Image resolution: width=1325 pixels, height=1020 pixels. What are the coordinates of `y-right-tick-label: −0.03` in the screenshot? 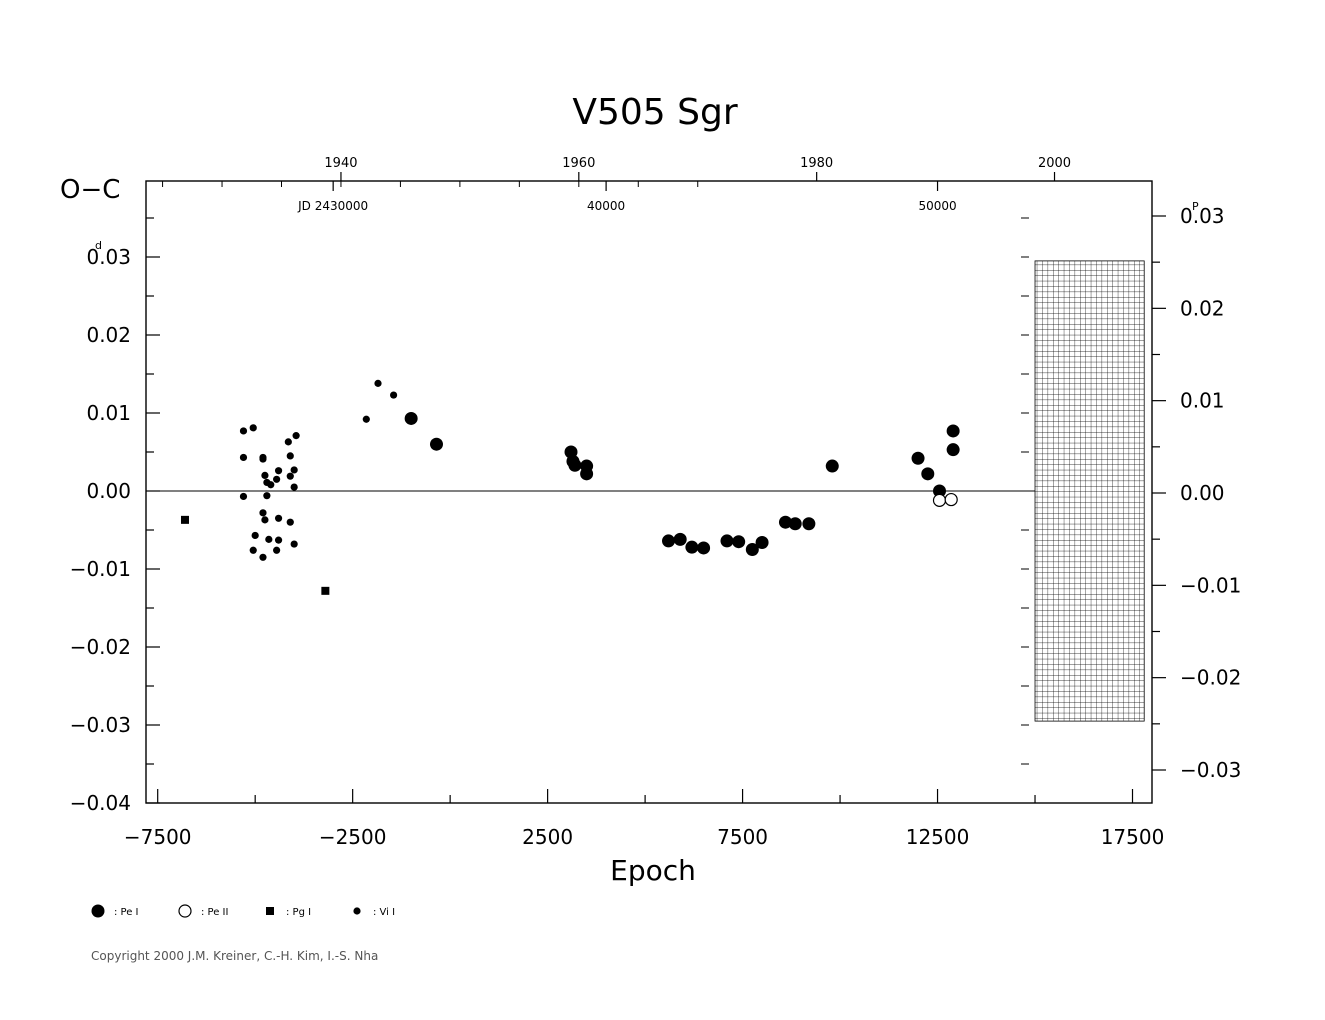 It's located at (1210, 770).